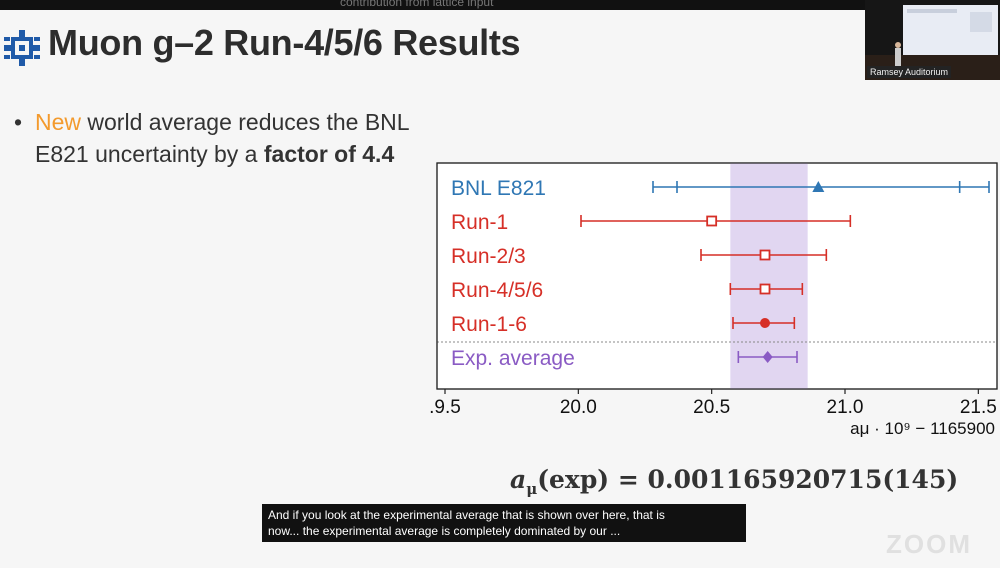 The height and width of the screenshot is (568, 1000). I want to click on series-label-run-1: Run-1, so click(479, 222).